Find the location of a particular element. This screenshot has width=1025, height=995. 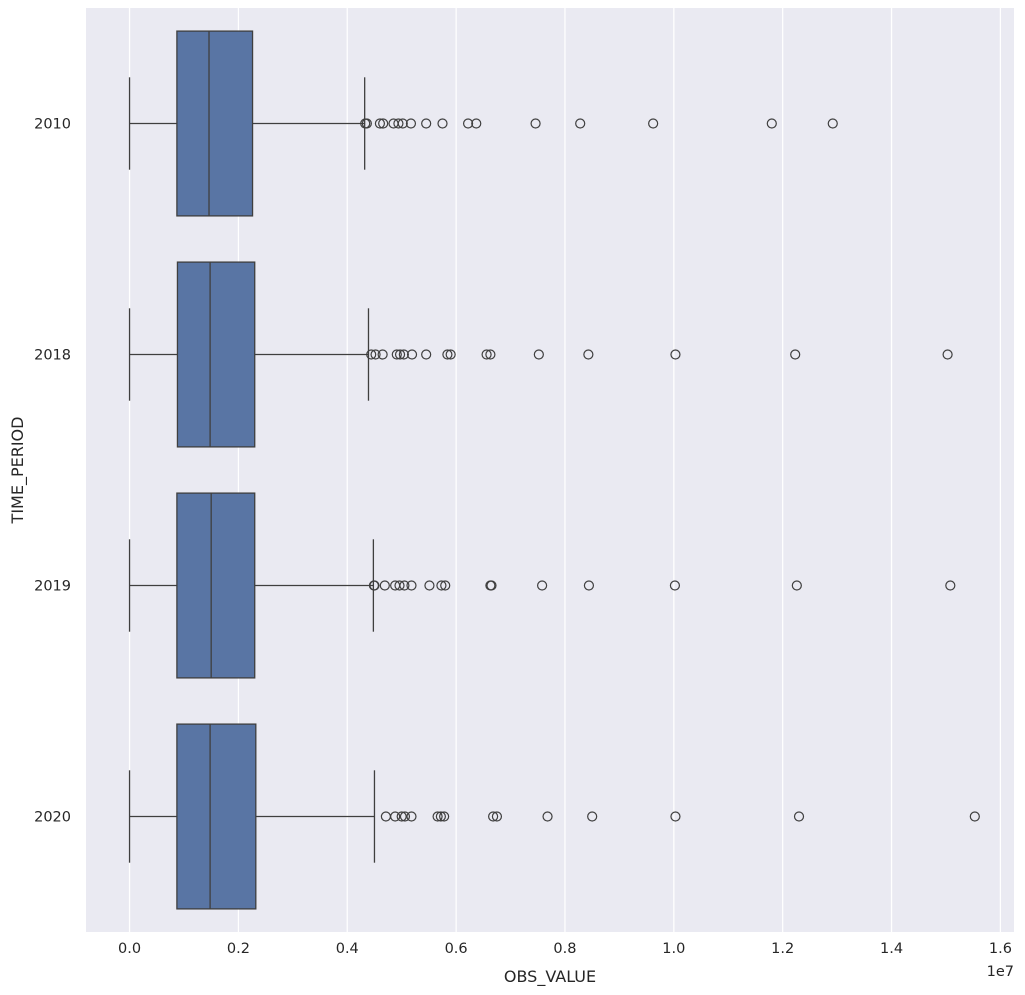

y-axis-label: TIME_PERIOD is located at coordinates (18, 471).